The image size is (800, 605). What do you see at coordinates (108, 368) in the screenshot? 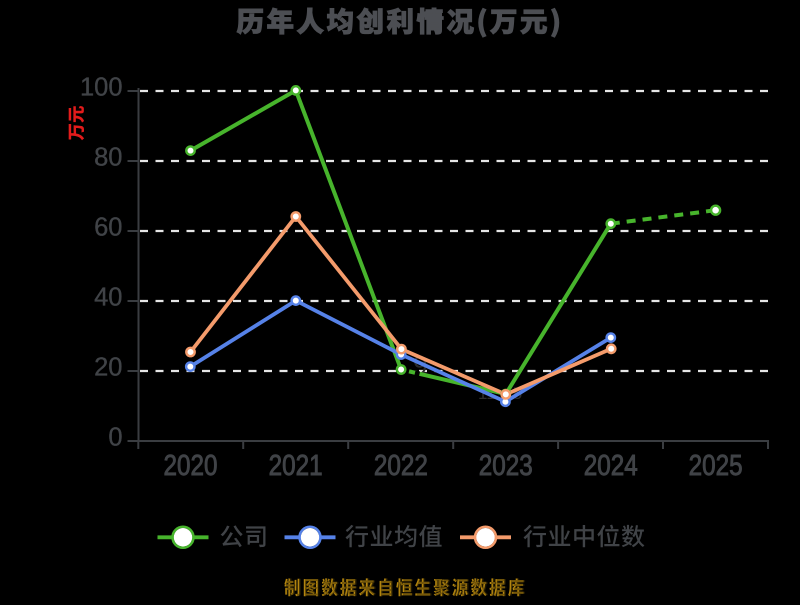
I see `svg-text: 20` at bounding box center [108, 368].